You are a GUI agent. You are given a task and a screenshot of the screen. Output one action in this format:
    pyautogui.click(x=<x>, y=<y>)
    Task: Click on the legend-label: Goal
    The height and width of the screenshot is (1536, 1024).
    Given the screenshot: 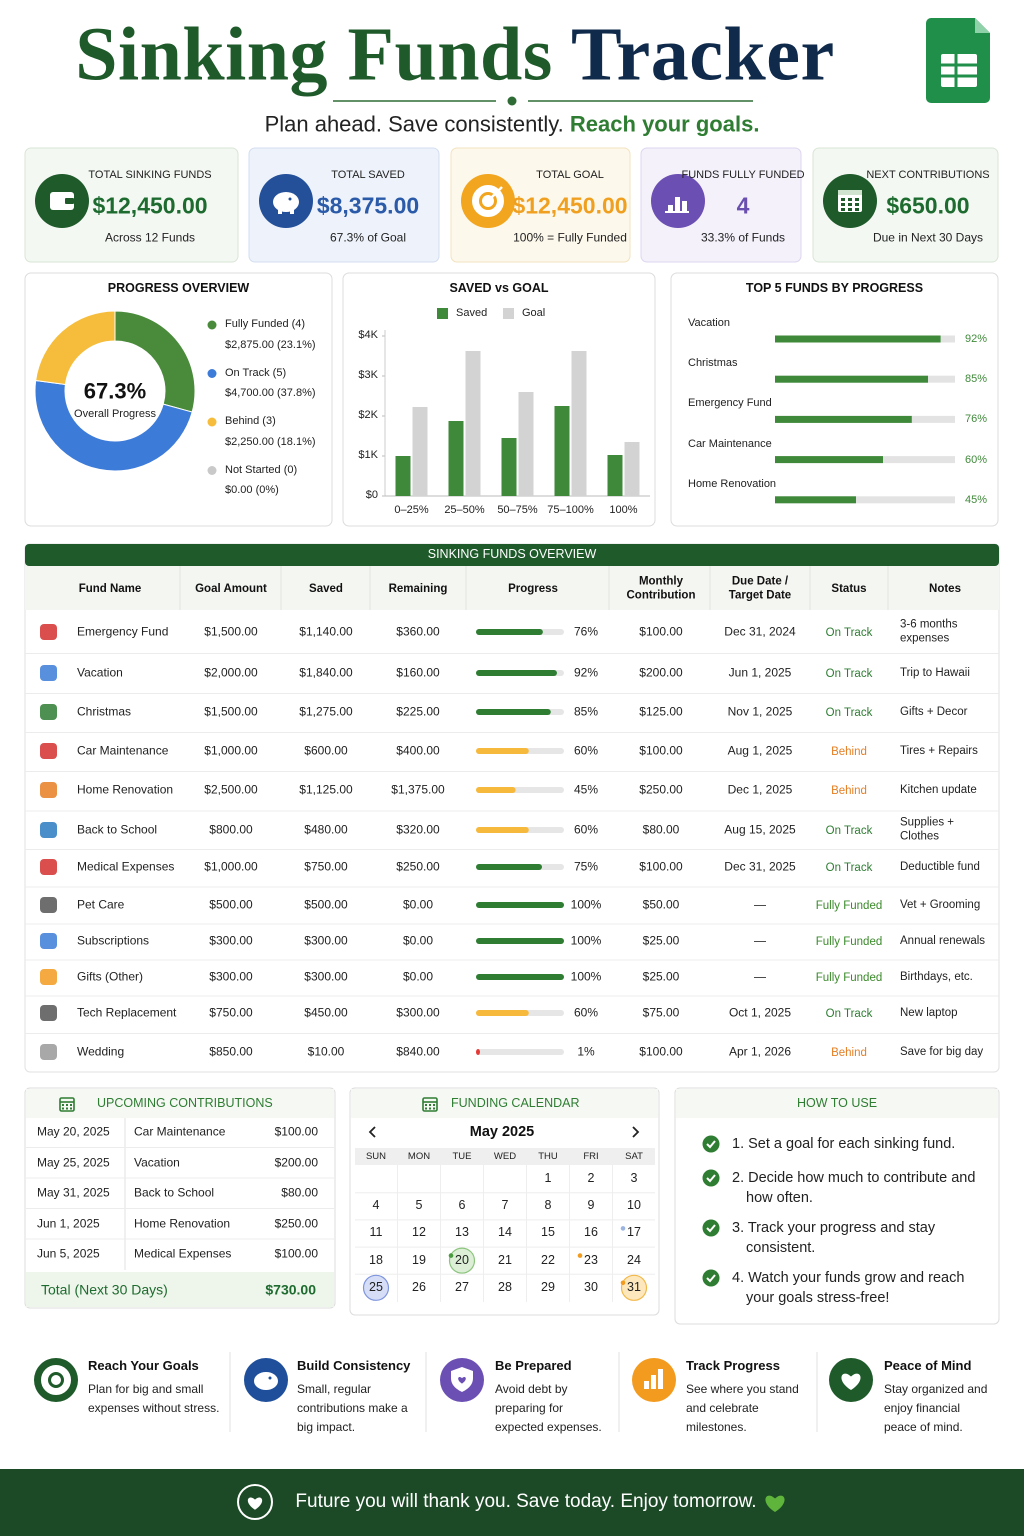 What is the action you would take?
    pyautogui.click(x=534, y=313)
    